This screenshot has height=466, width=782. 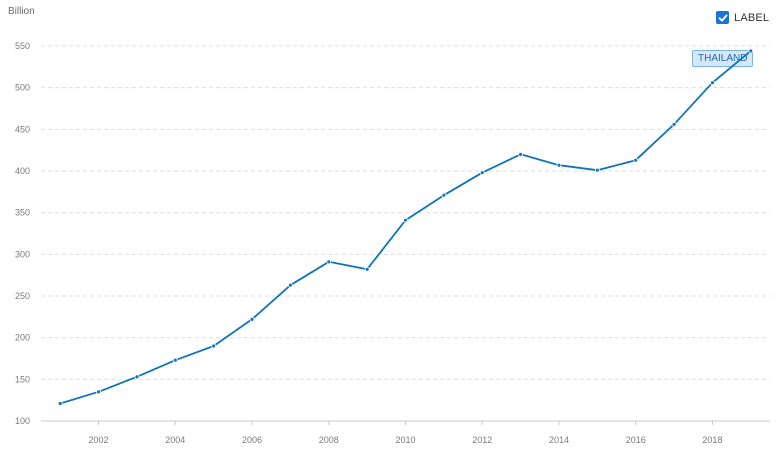 What do you see at coordinates (405, 440) in the screenshot?
I see `x-tick-label-2010: 2010` at bounding box center [405, 440].